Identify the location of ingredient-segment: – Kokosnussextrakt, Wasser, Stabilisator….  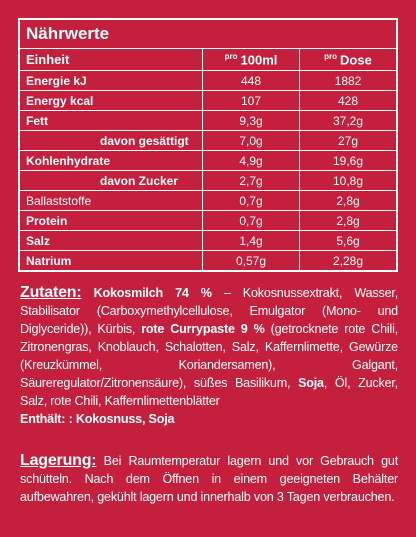
(209, 311).